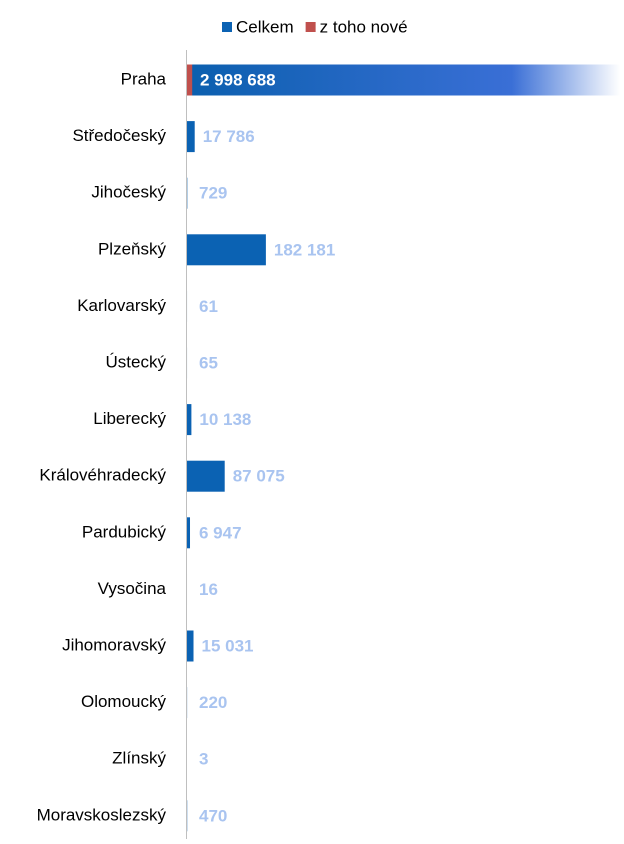  I want to click on value-label: 6 947, so click(220, 532).